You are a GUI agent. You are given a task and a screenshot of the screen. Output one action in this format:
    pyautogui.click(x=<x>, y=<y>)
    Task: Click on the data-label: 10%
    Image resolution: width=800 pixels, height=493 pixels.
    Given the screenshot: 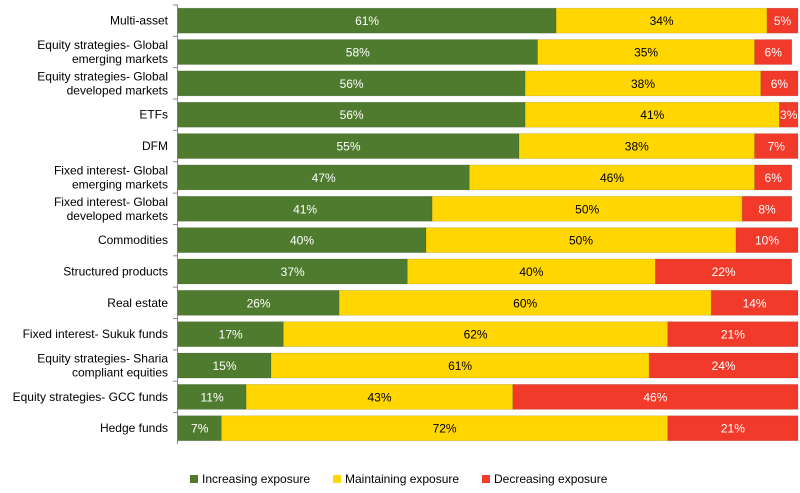 What is the action you would take?
    pyautogui.click(x=767, y=241)
    